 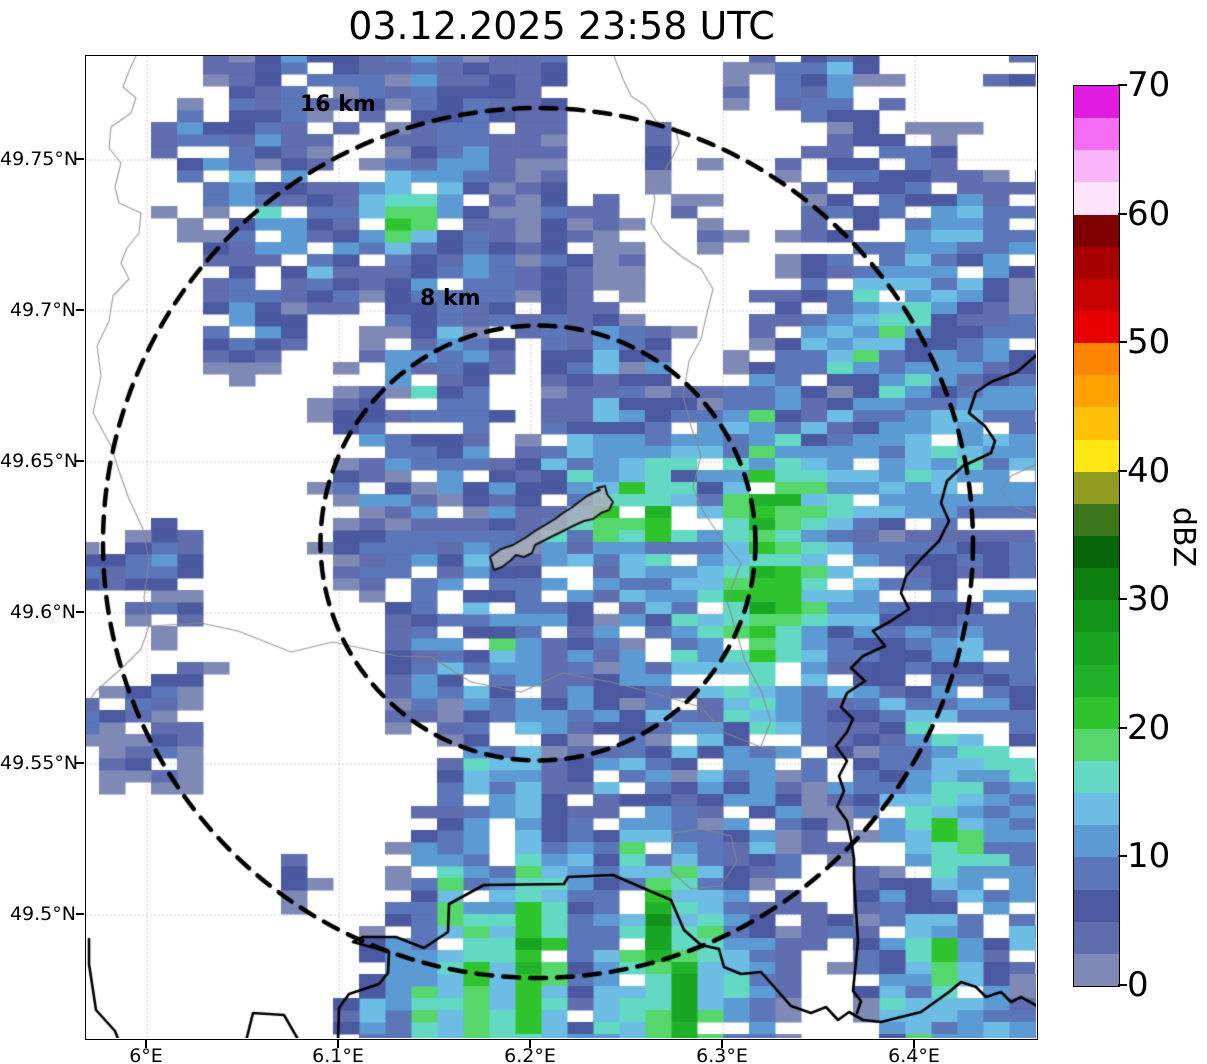 What do you see at coordinates (561, 26) in the screenshot?
I see `plot-title: 03.12.2025 23:58 UTC` at bounding box center [561, 26].